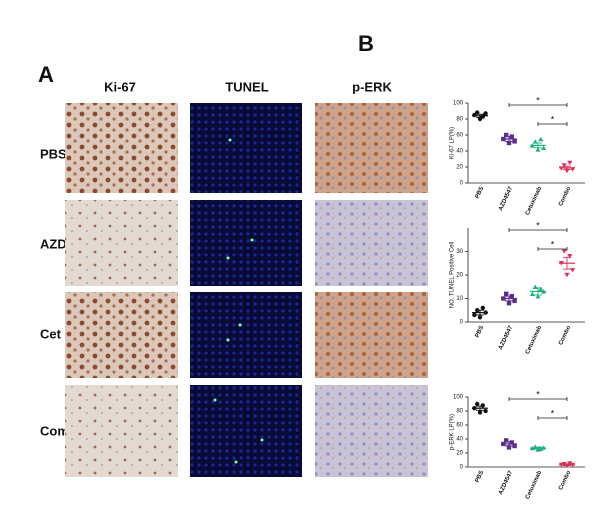 This screenshot has height=523, width=600. What do you see at coordinates (453, 432) in the screenshot?
I see `y-axis-label: p-ERK LP(%)` at bounding box center [453, 432].